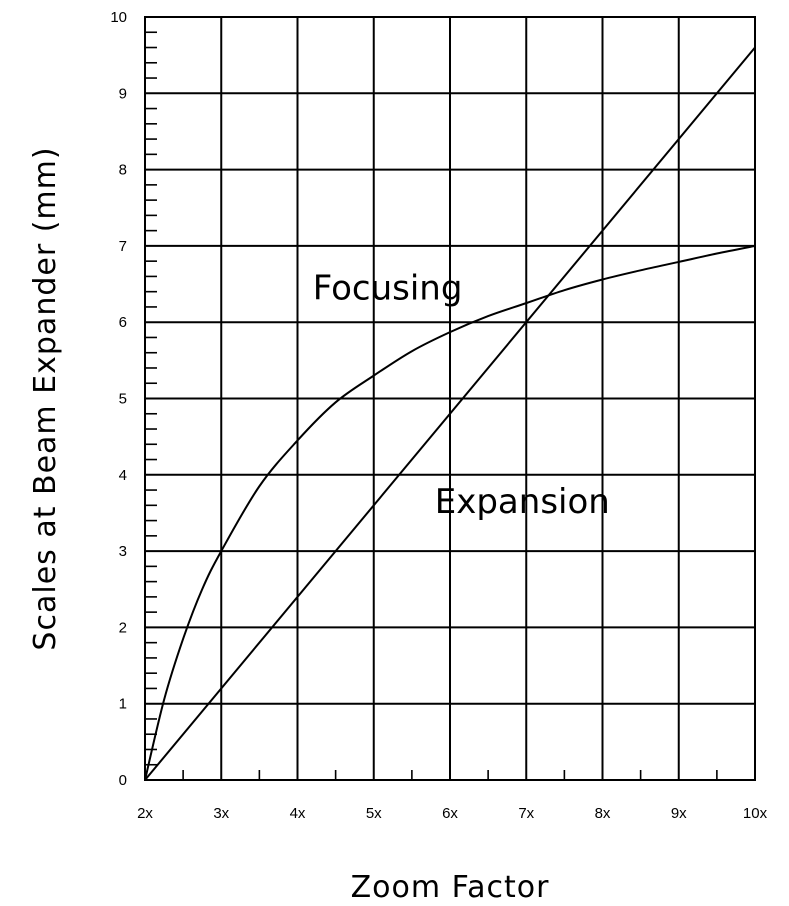  Describe the element at coordinates (123, 551) in the screenshot. I see `y-tick-label: 3` at that location.